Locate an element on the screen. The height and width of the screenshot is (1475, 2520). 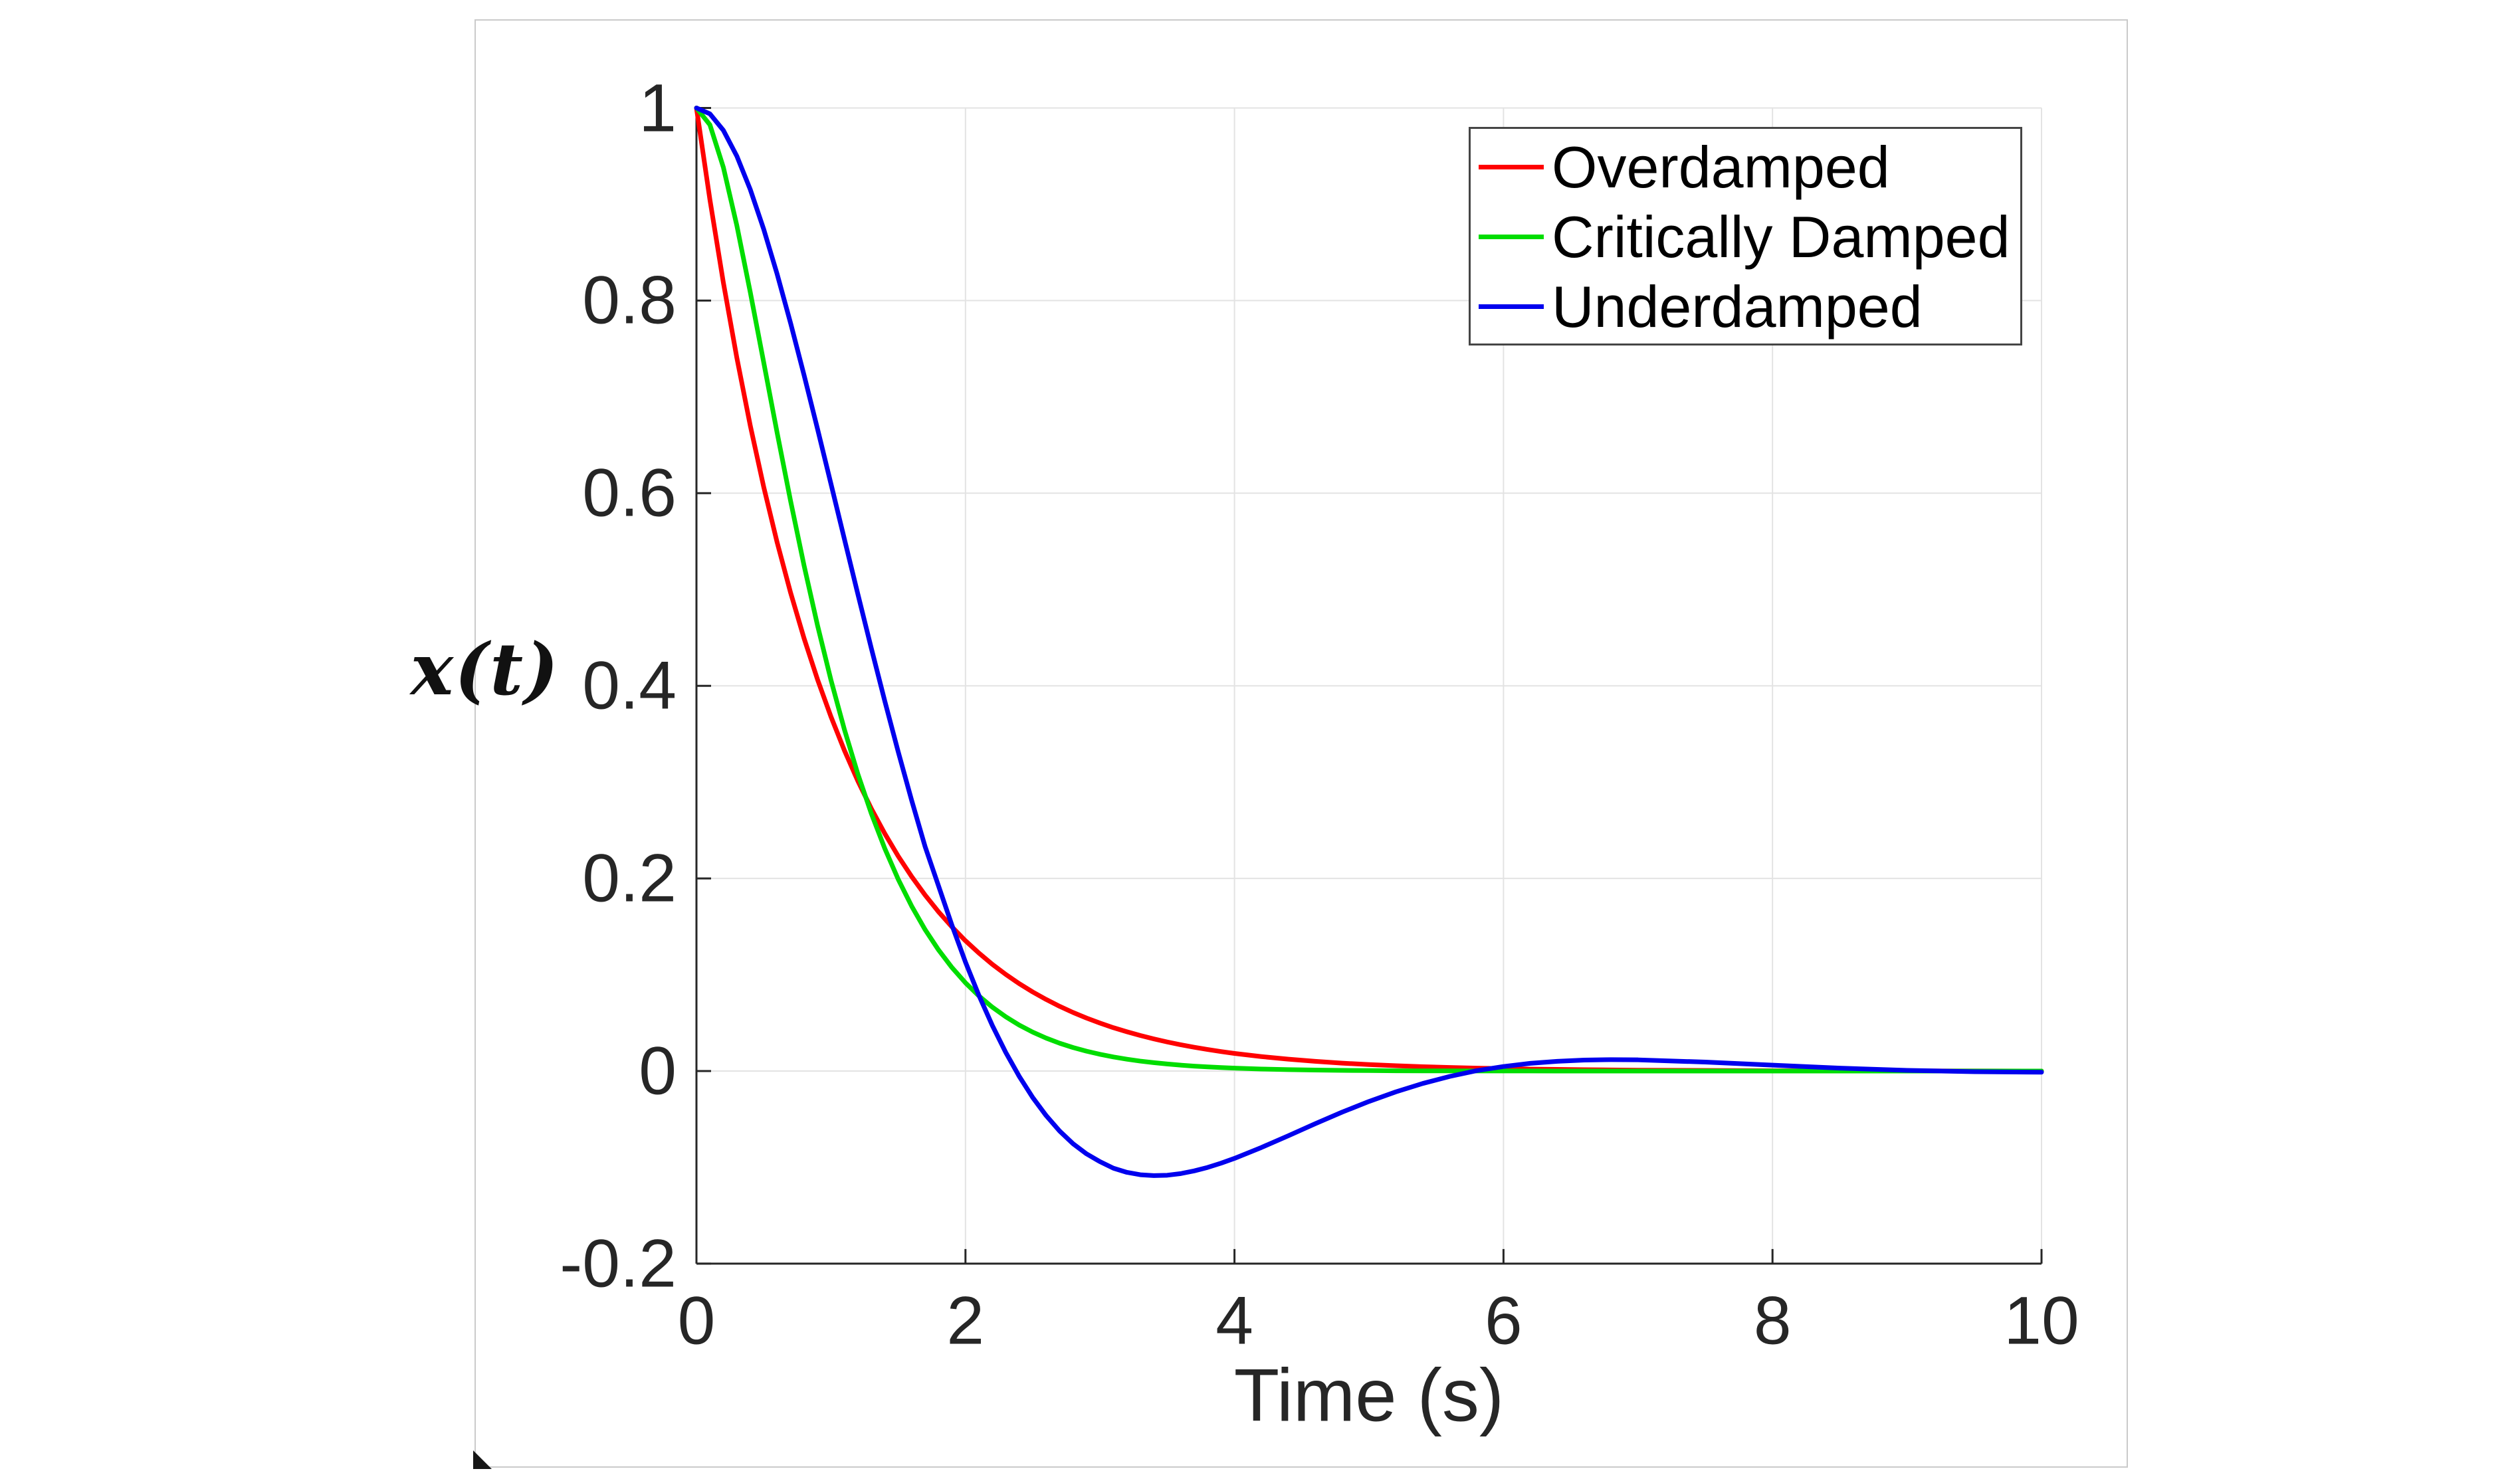
y-tick-label: 0 is located at coordinates (658, 1070).